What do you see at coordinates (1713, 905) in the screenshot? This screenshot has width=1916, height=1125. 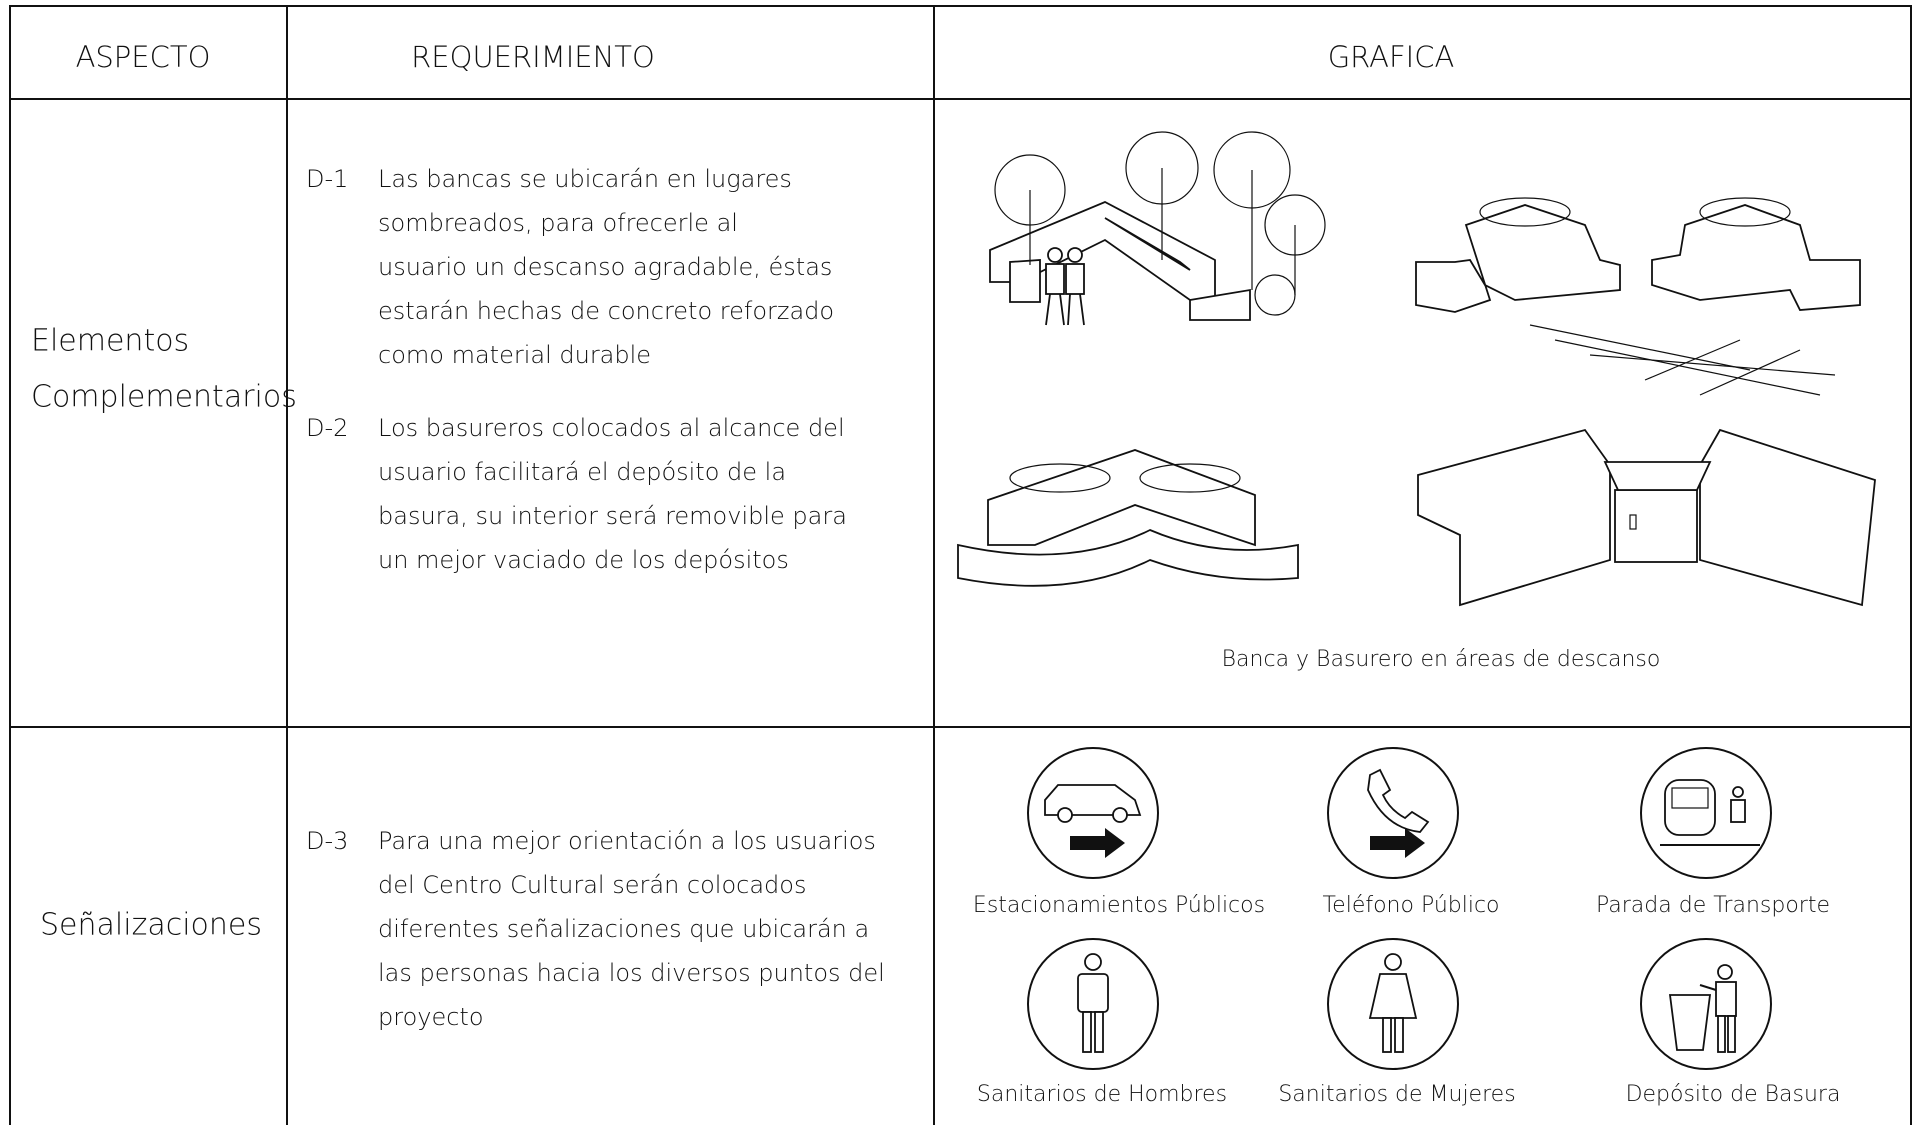 I see `sign-caption: Parada de Transporte` at bounding box center [1713, 905].